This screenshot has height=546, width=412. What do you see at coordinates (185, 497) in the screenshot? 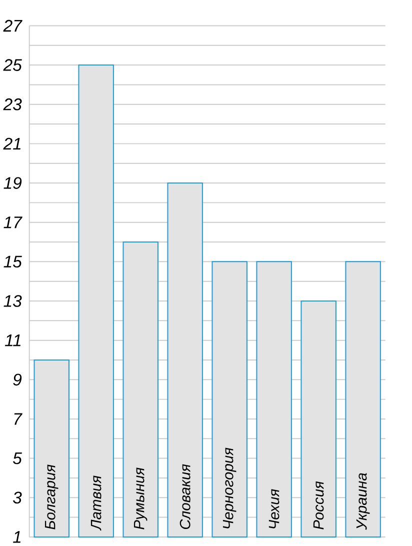
I see `x-tick-label: Словакия` at bounding box center [185, 497].